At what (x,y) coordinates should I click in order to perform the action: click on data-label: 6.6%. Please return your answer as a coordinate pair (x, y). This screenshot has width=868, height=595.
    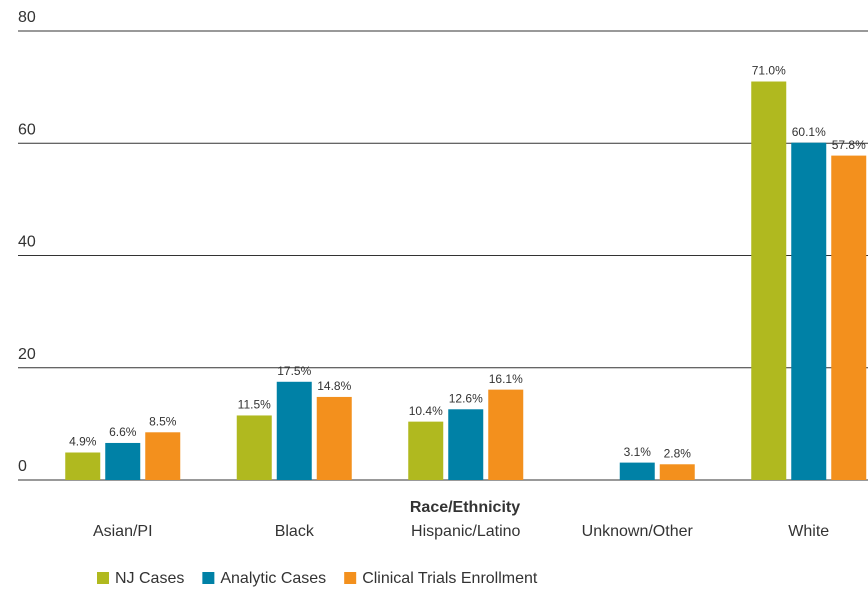
    Looking at the image, I should click on (123, 432).